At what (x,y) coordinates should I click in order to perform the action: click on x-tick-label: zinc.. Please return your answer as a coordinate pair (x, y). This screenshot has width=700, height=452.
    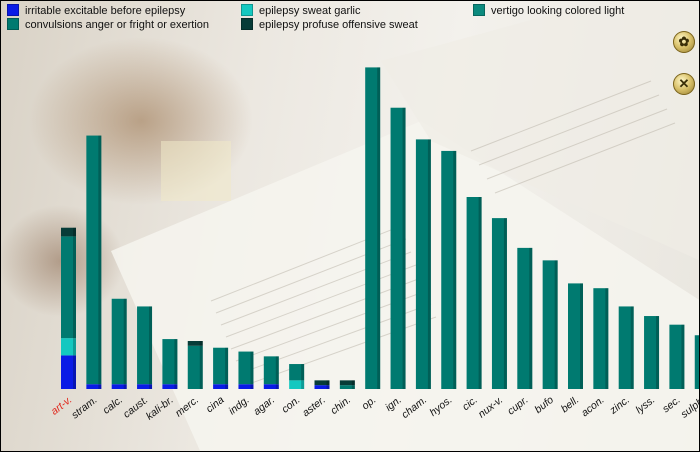
    Looking at the image, I should click on (619, 405).